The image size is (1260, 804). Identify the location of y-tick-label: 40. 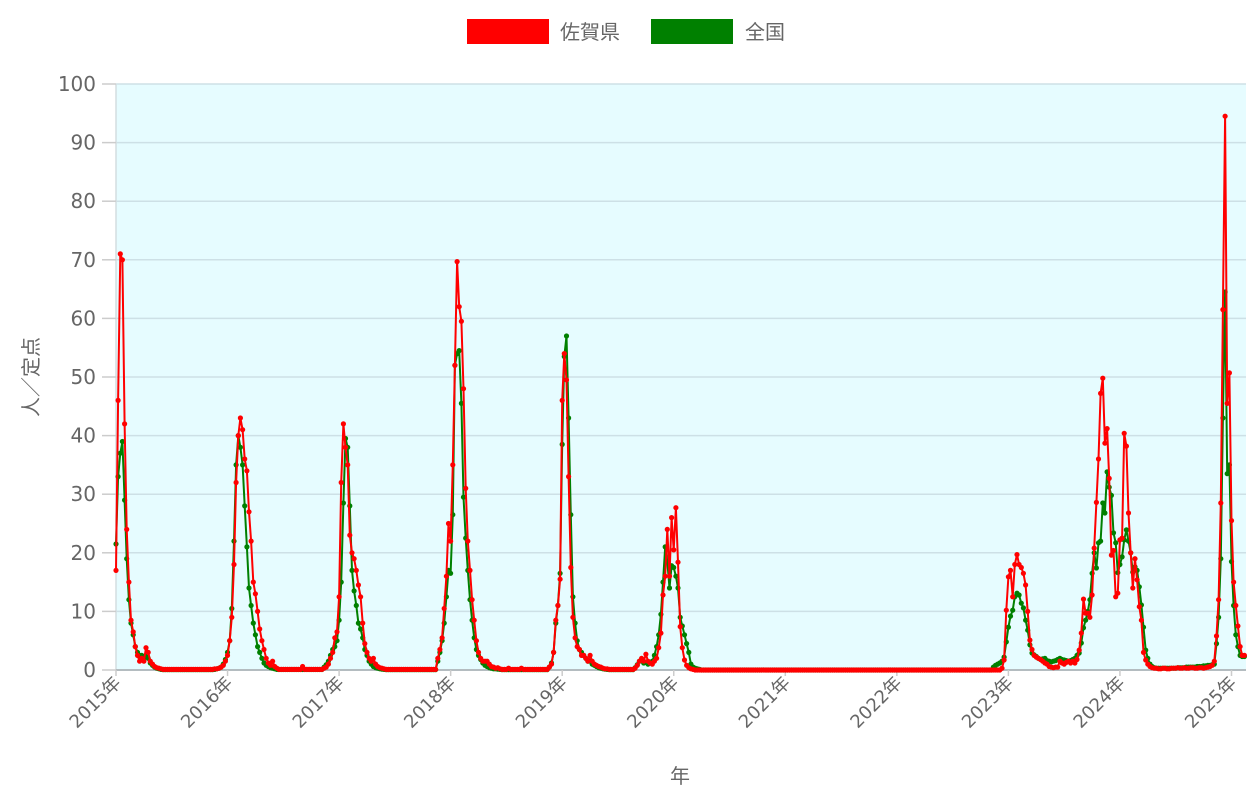
(83, 436).